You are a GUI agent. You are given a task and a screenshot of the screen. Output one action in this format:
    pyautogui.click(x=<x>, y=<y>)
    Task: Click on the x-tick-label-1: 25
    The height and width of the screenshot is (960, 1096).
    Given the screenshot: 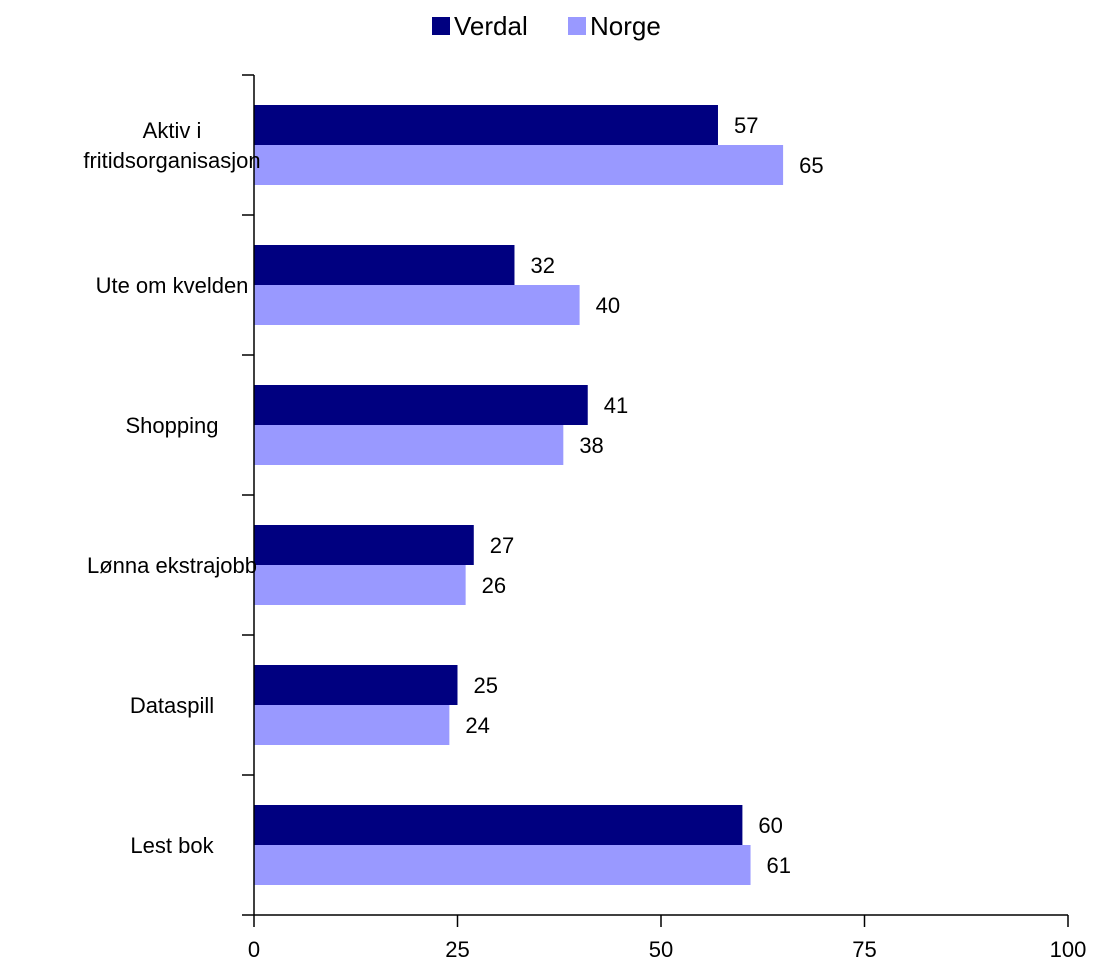 What is the action you would take?
    pyautogui.click(x=457, y=948)
    